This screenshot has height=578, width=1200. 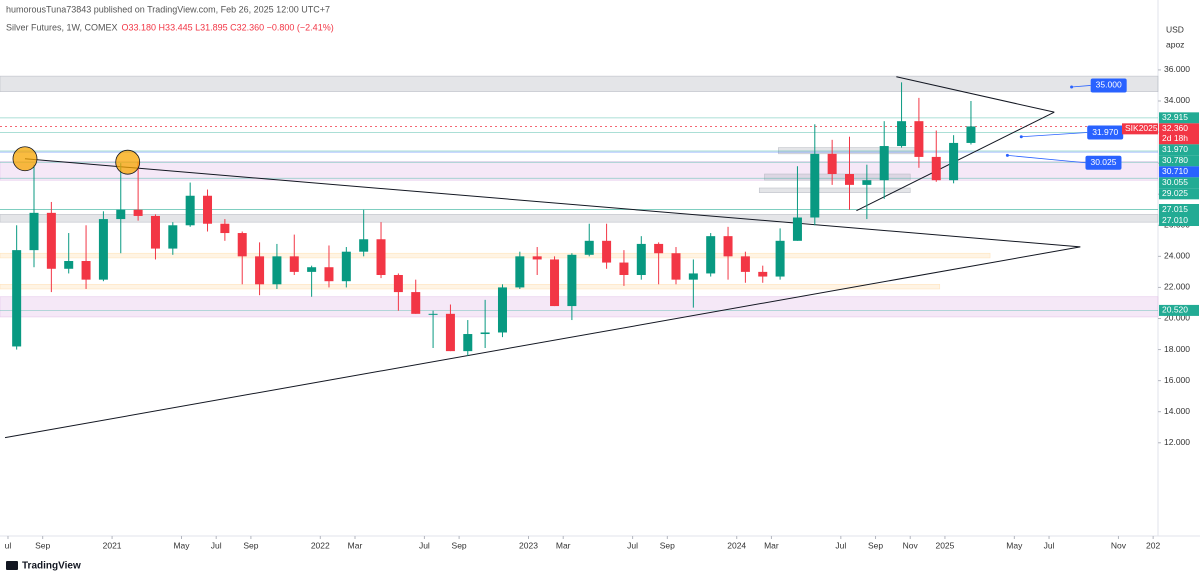 I want to click on y-tick-label: 34.000, so click(x=1177, y=100).